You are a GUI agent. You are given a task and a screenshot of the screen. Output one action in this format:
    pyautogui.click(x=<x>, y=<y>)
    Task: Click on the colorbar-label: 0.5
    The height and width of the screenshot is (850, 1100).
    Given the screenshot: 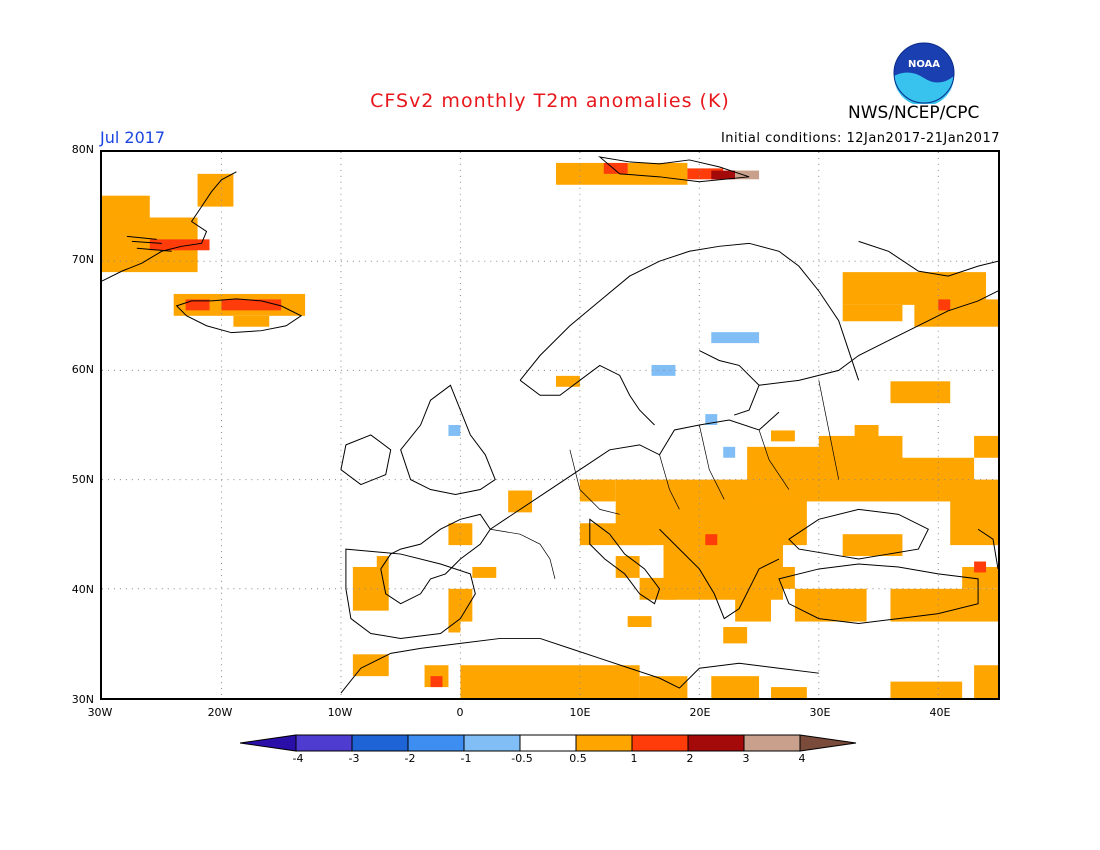 What is the action you would take?
    pyautogui.click(x=578, y=758)
    